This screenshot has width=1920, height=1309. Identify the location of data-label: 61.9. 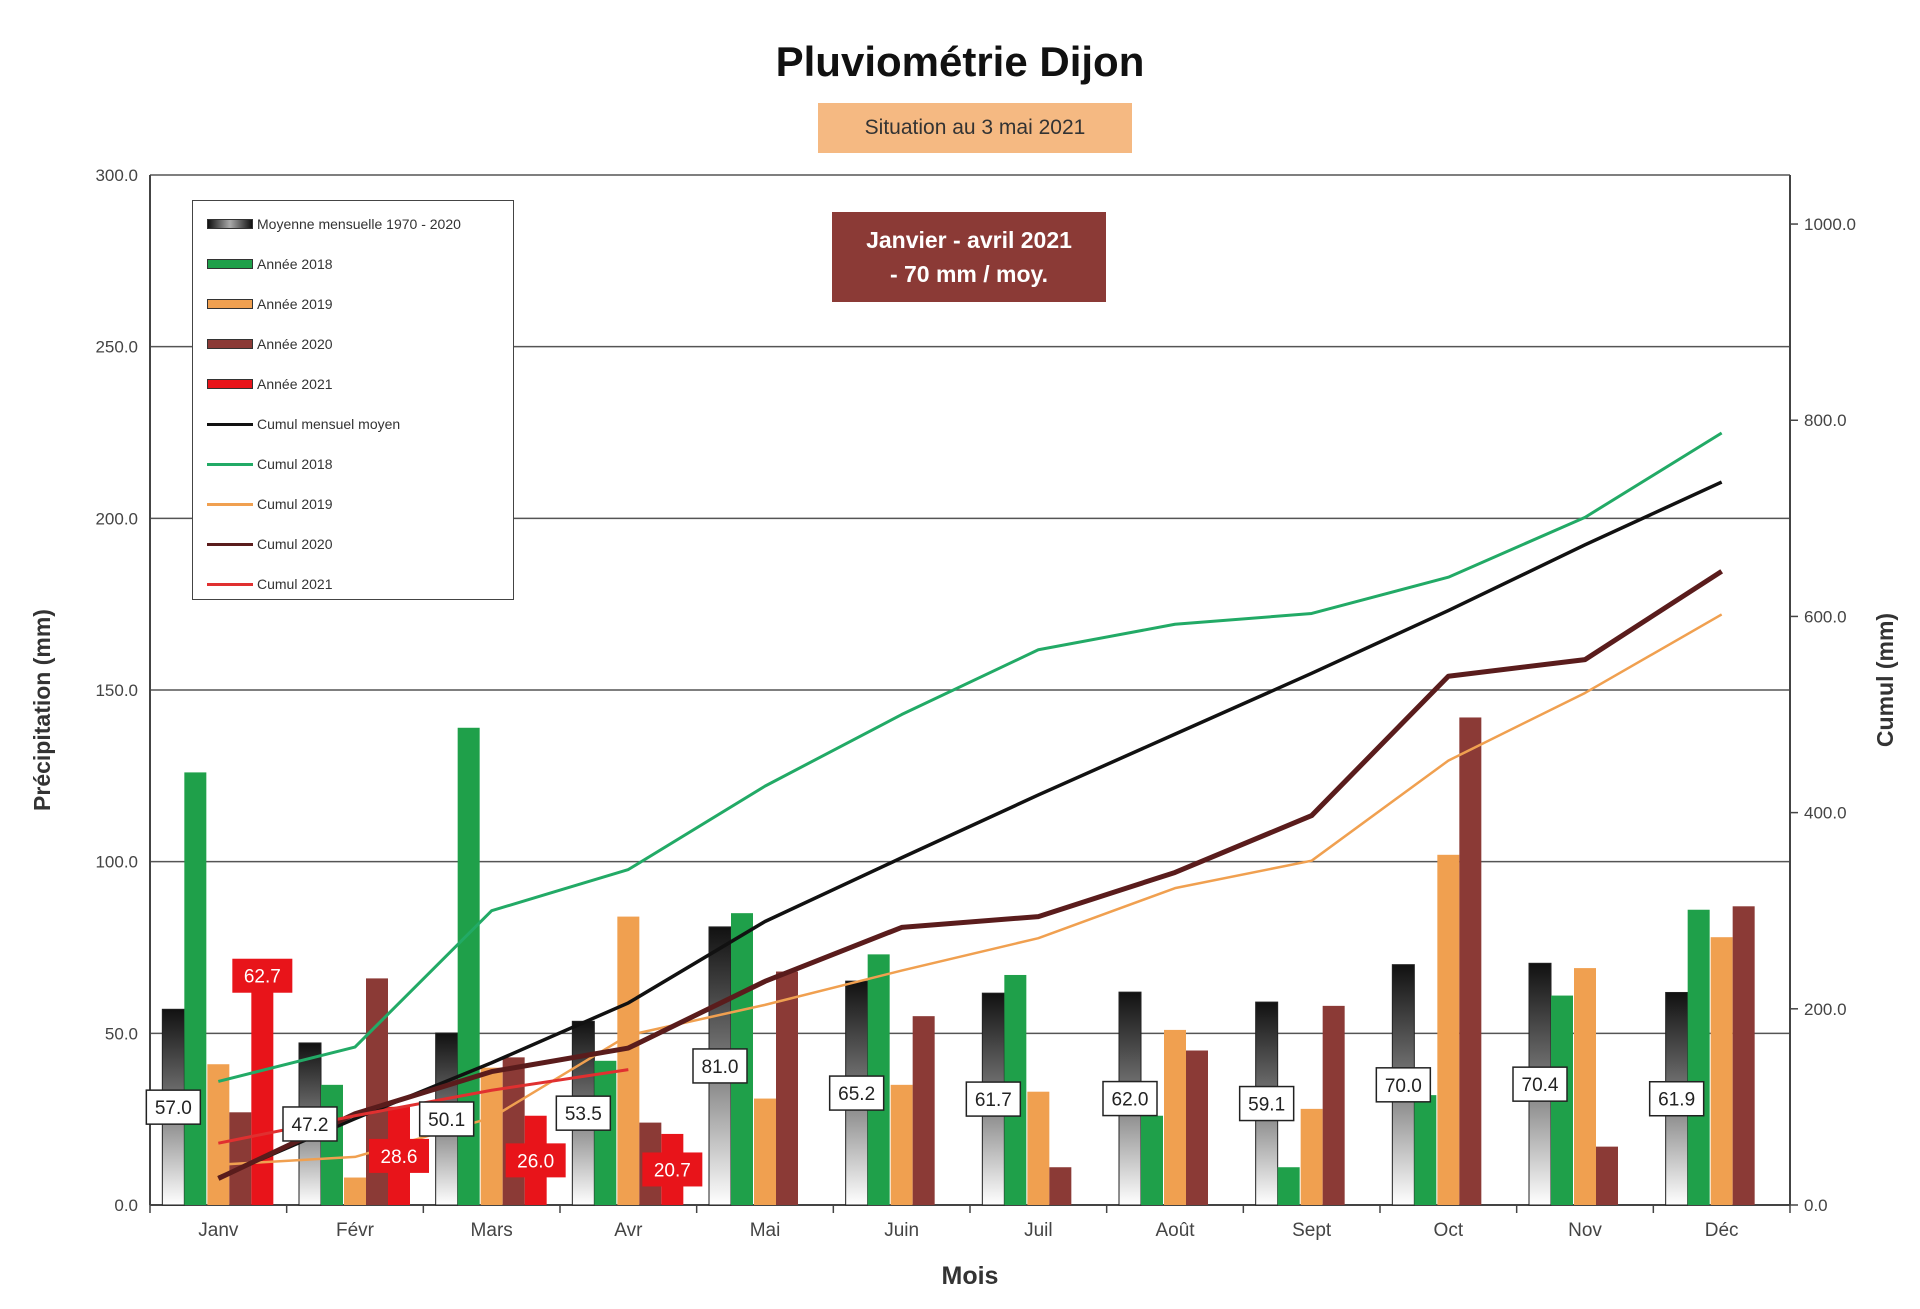
(1676, 1100).